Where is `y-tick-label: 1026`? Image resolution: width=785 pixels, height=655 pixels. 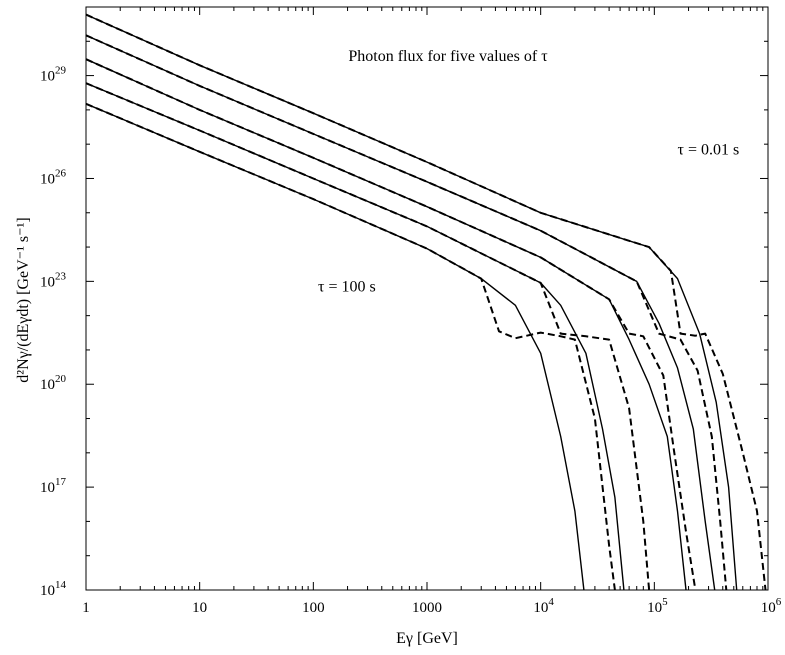 y-tick-label: 1026 is located at coordinates (53, 177).